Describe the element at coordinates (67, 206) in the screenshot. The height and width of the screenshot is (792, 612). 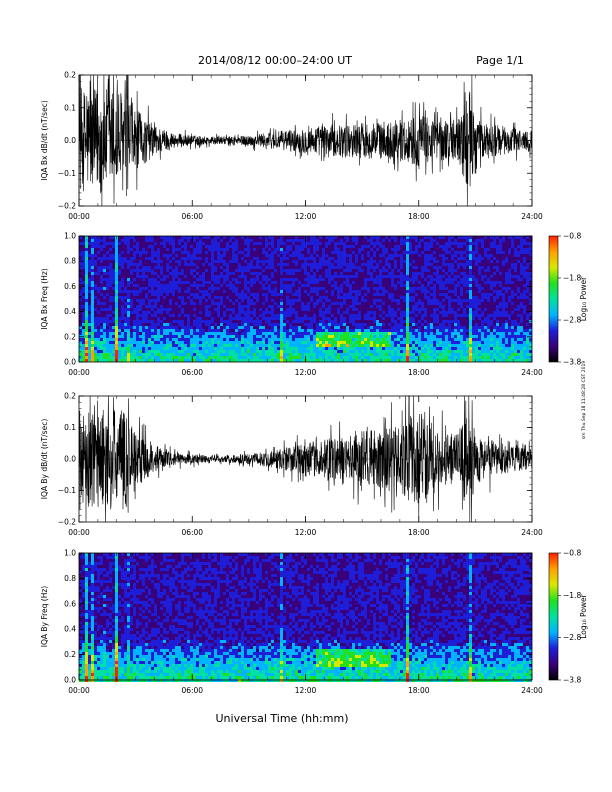
I see `y-tick-label: −0.2` at that location.